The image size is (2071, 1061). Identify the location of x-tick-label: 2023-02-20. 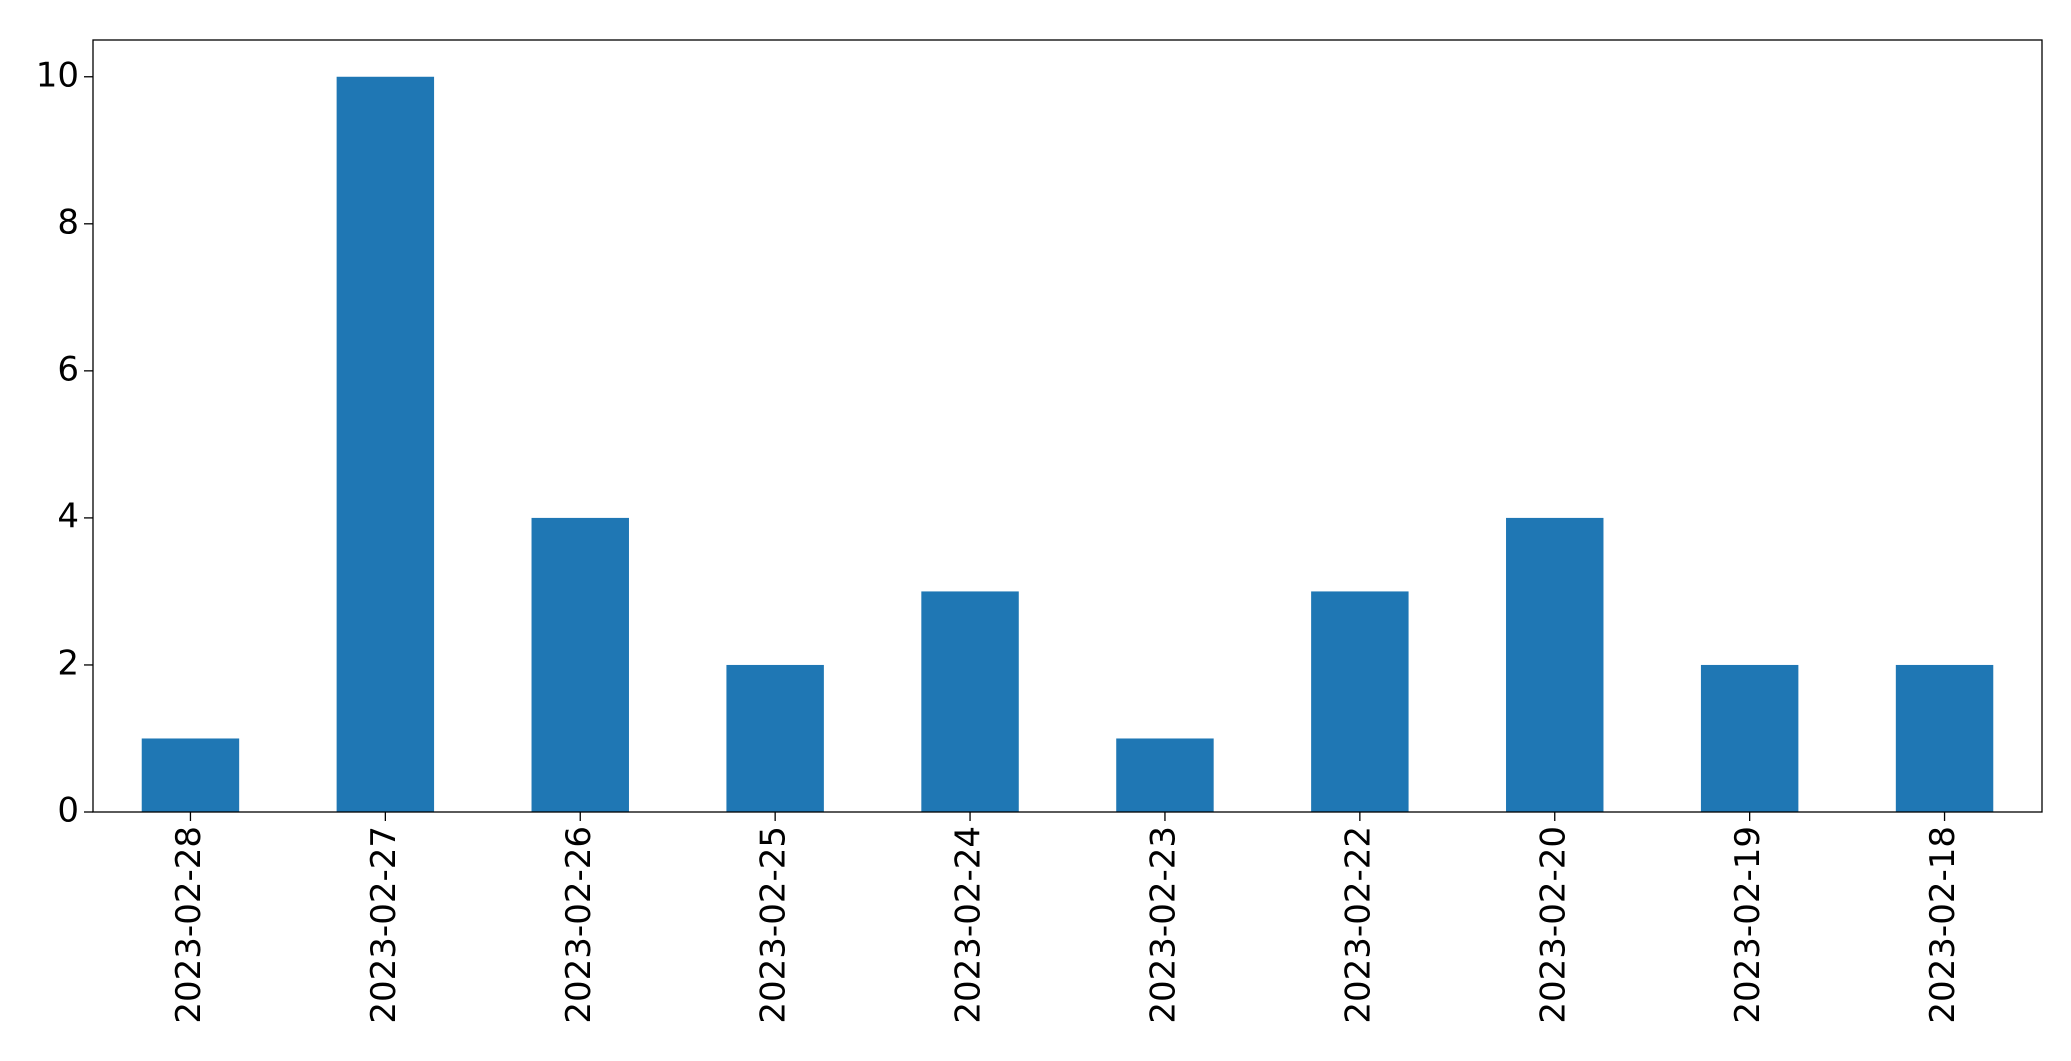
(1553, 925).